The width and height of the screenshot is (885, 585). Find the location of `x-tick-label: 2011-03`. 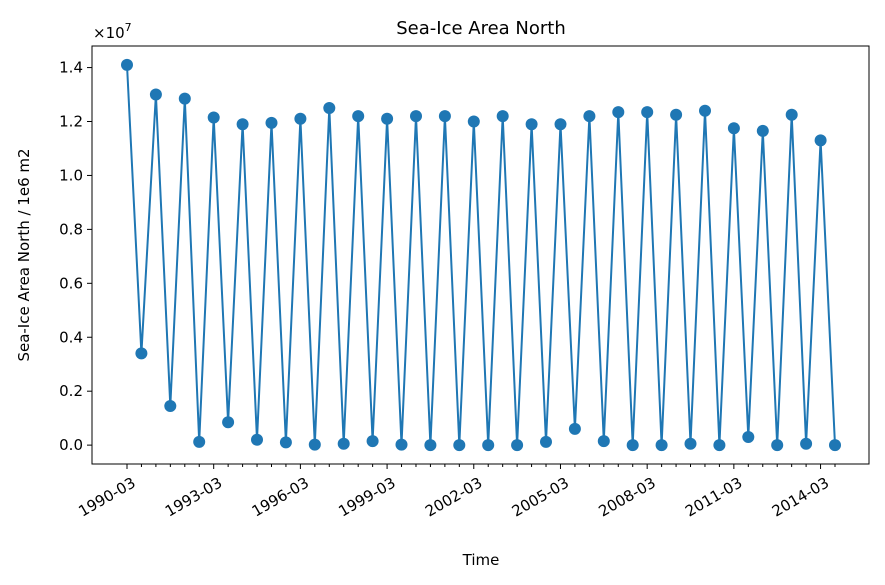

x-tick-label: 2011-03 is located at coordinates (713, 497).